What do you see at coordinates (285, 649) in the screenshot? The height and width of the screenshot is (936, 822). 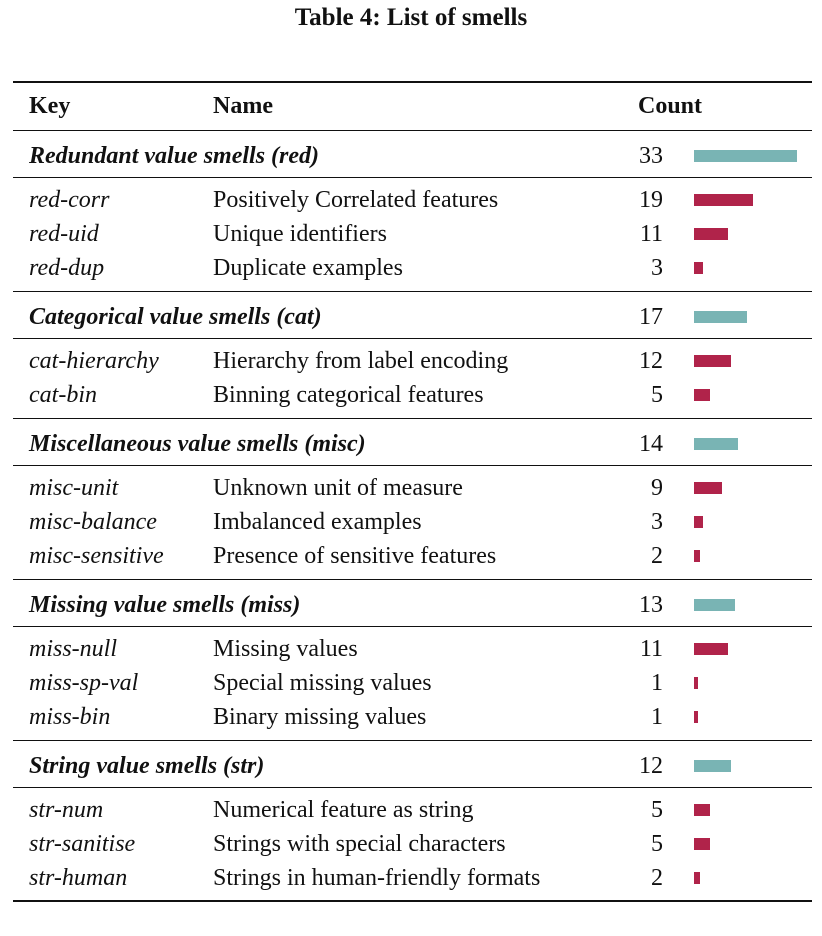 I see `smell-name: Missing values` at bounding box center [285, 649].